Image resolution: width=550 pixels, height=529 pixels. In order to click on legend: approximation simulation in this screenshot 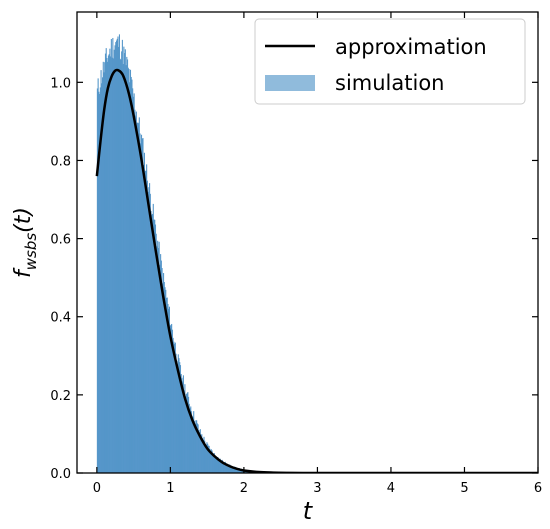, I will do `click(390, 61)`.